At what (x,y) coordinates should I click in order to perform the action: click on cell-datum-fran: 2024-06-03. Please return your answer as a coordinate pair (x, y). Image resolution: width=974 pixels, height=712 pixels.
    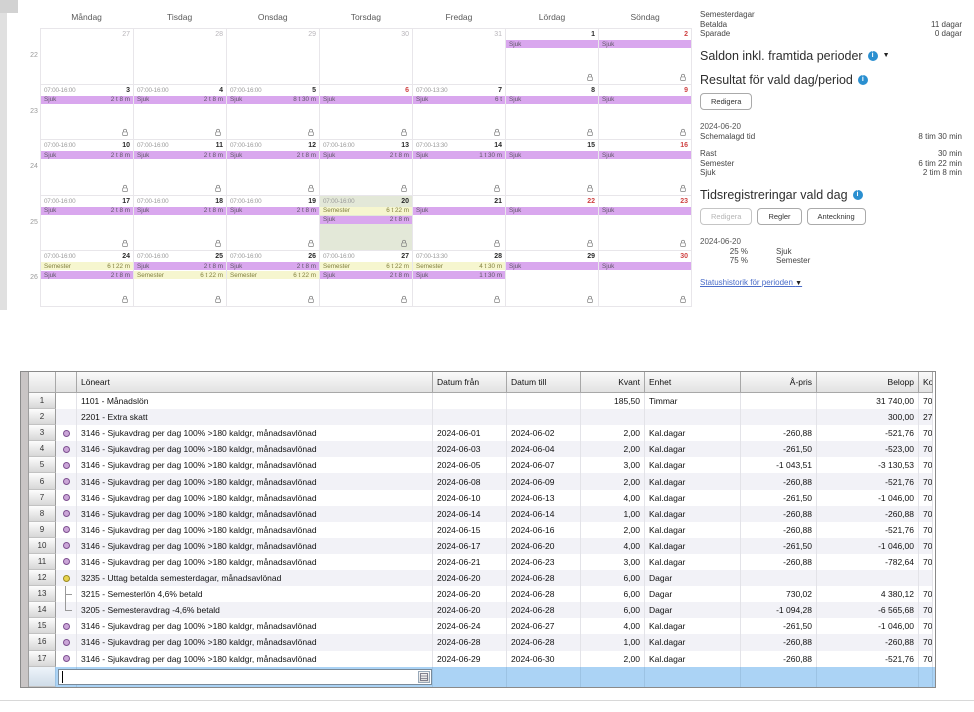
    Looking at the image, I should click on (470, 449).